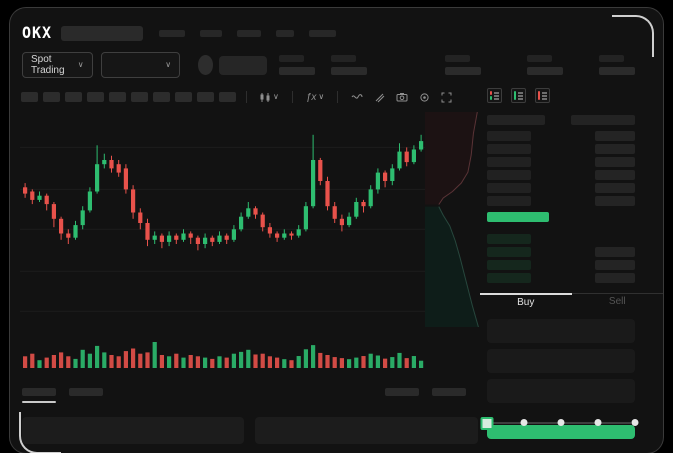  I want to click on slider-handle, so click(487, 424).